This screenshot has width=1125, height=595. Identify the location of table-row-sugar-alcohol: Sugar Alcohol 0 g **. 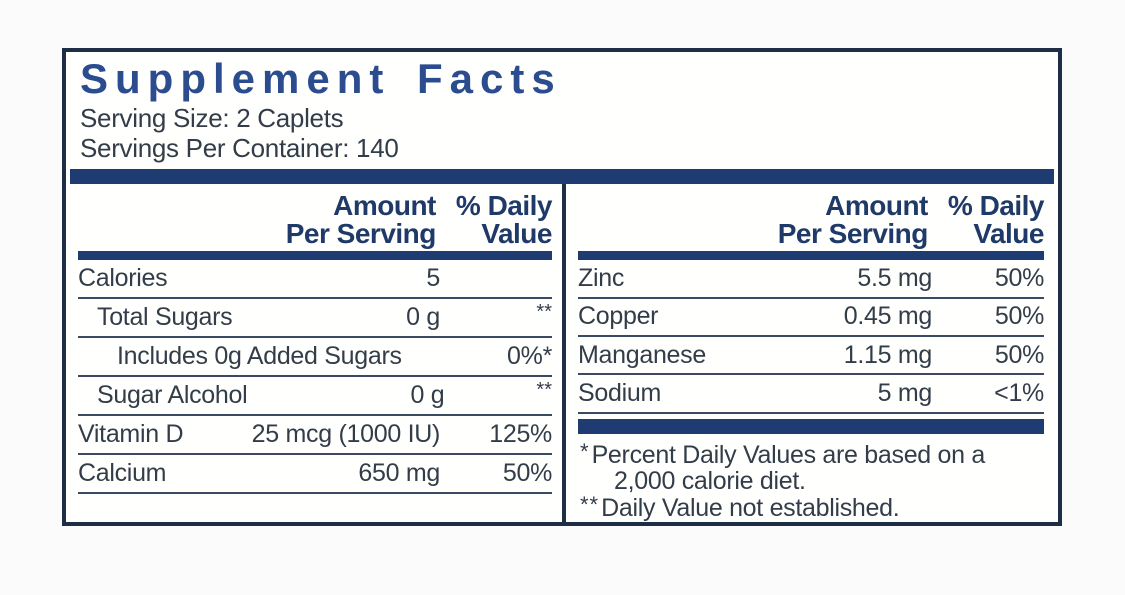
(315, 397).